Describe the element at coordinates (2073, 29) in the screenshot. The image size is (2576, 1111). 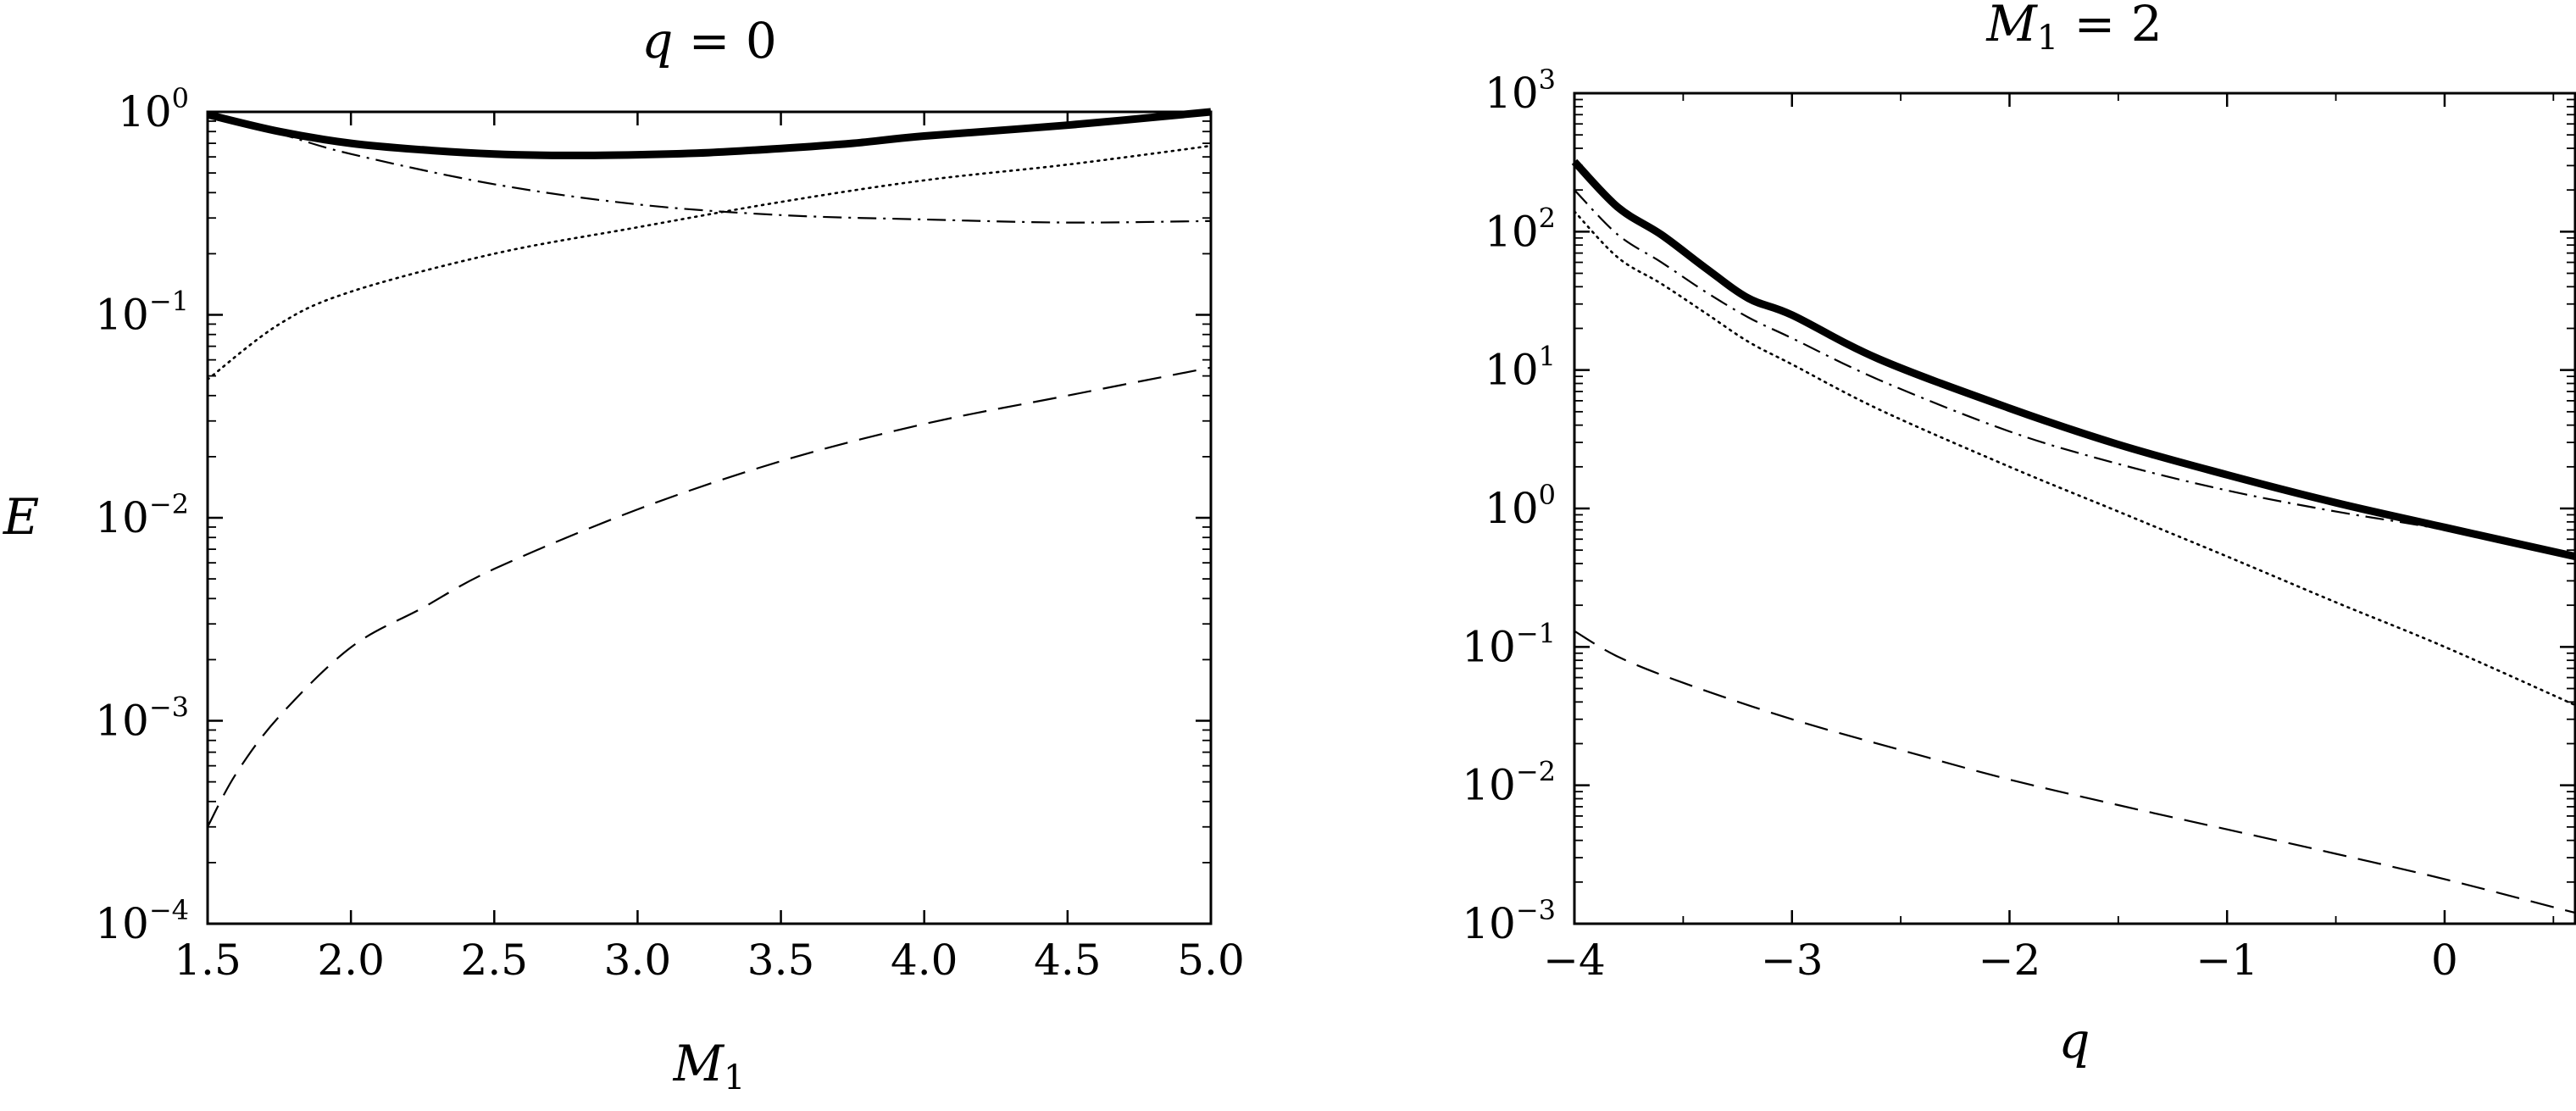
I see `right-chart-title: M1 = 2` at that location.